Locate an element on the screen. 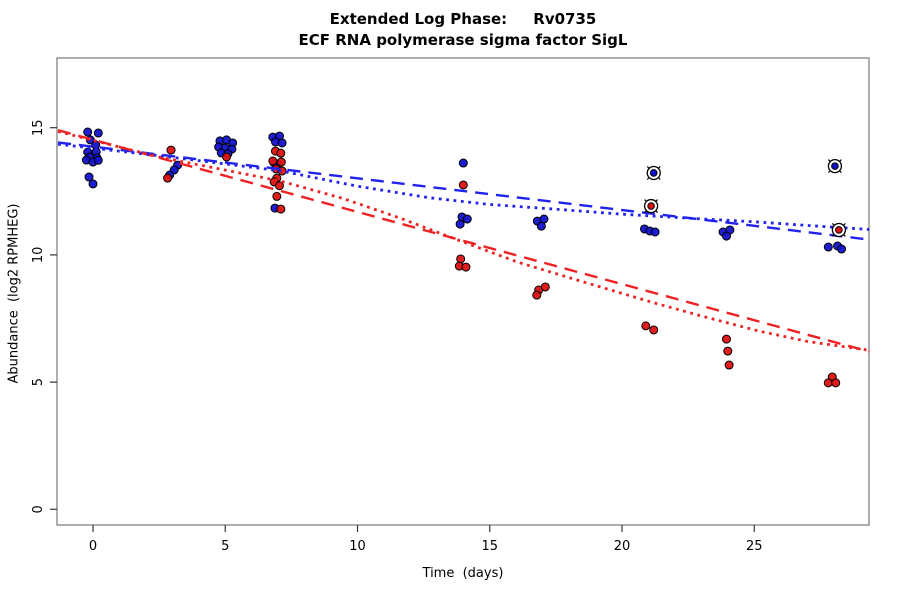  x-tick-label: 5 is located at coordinates (225, 546).